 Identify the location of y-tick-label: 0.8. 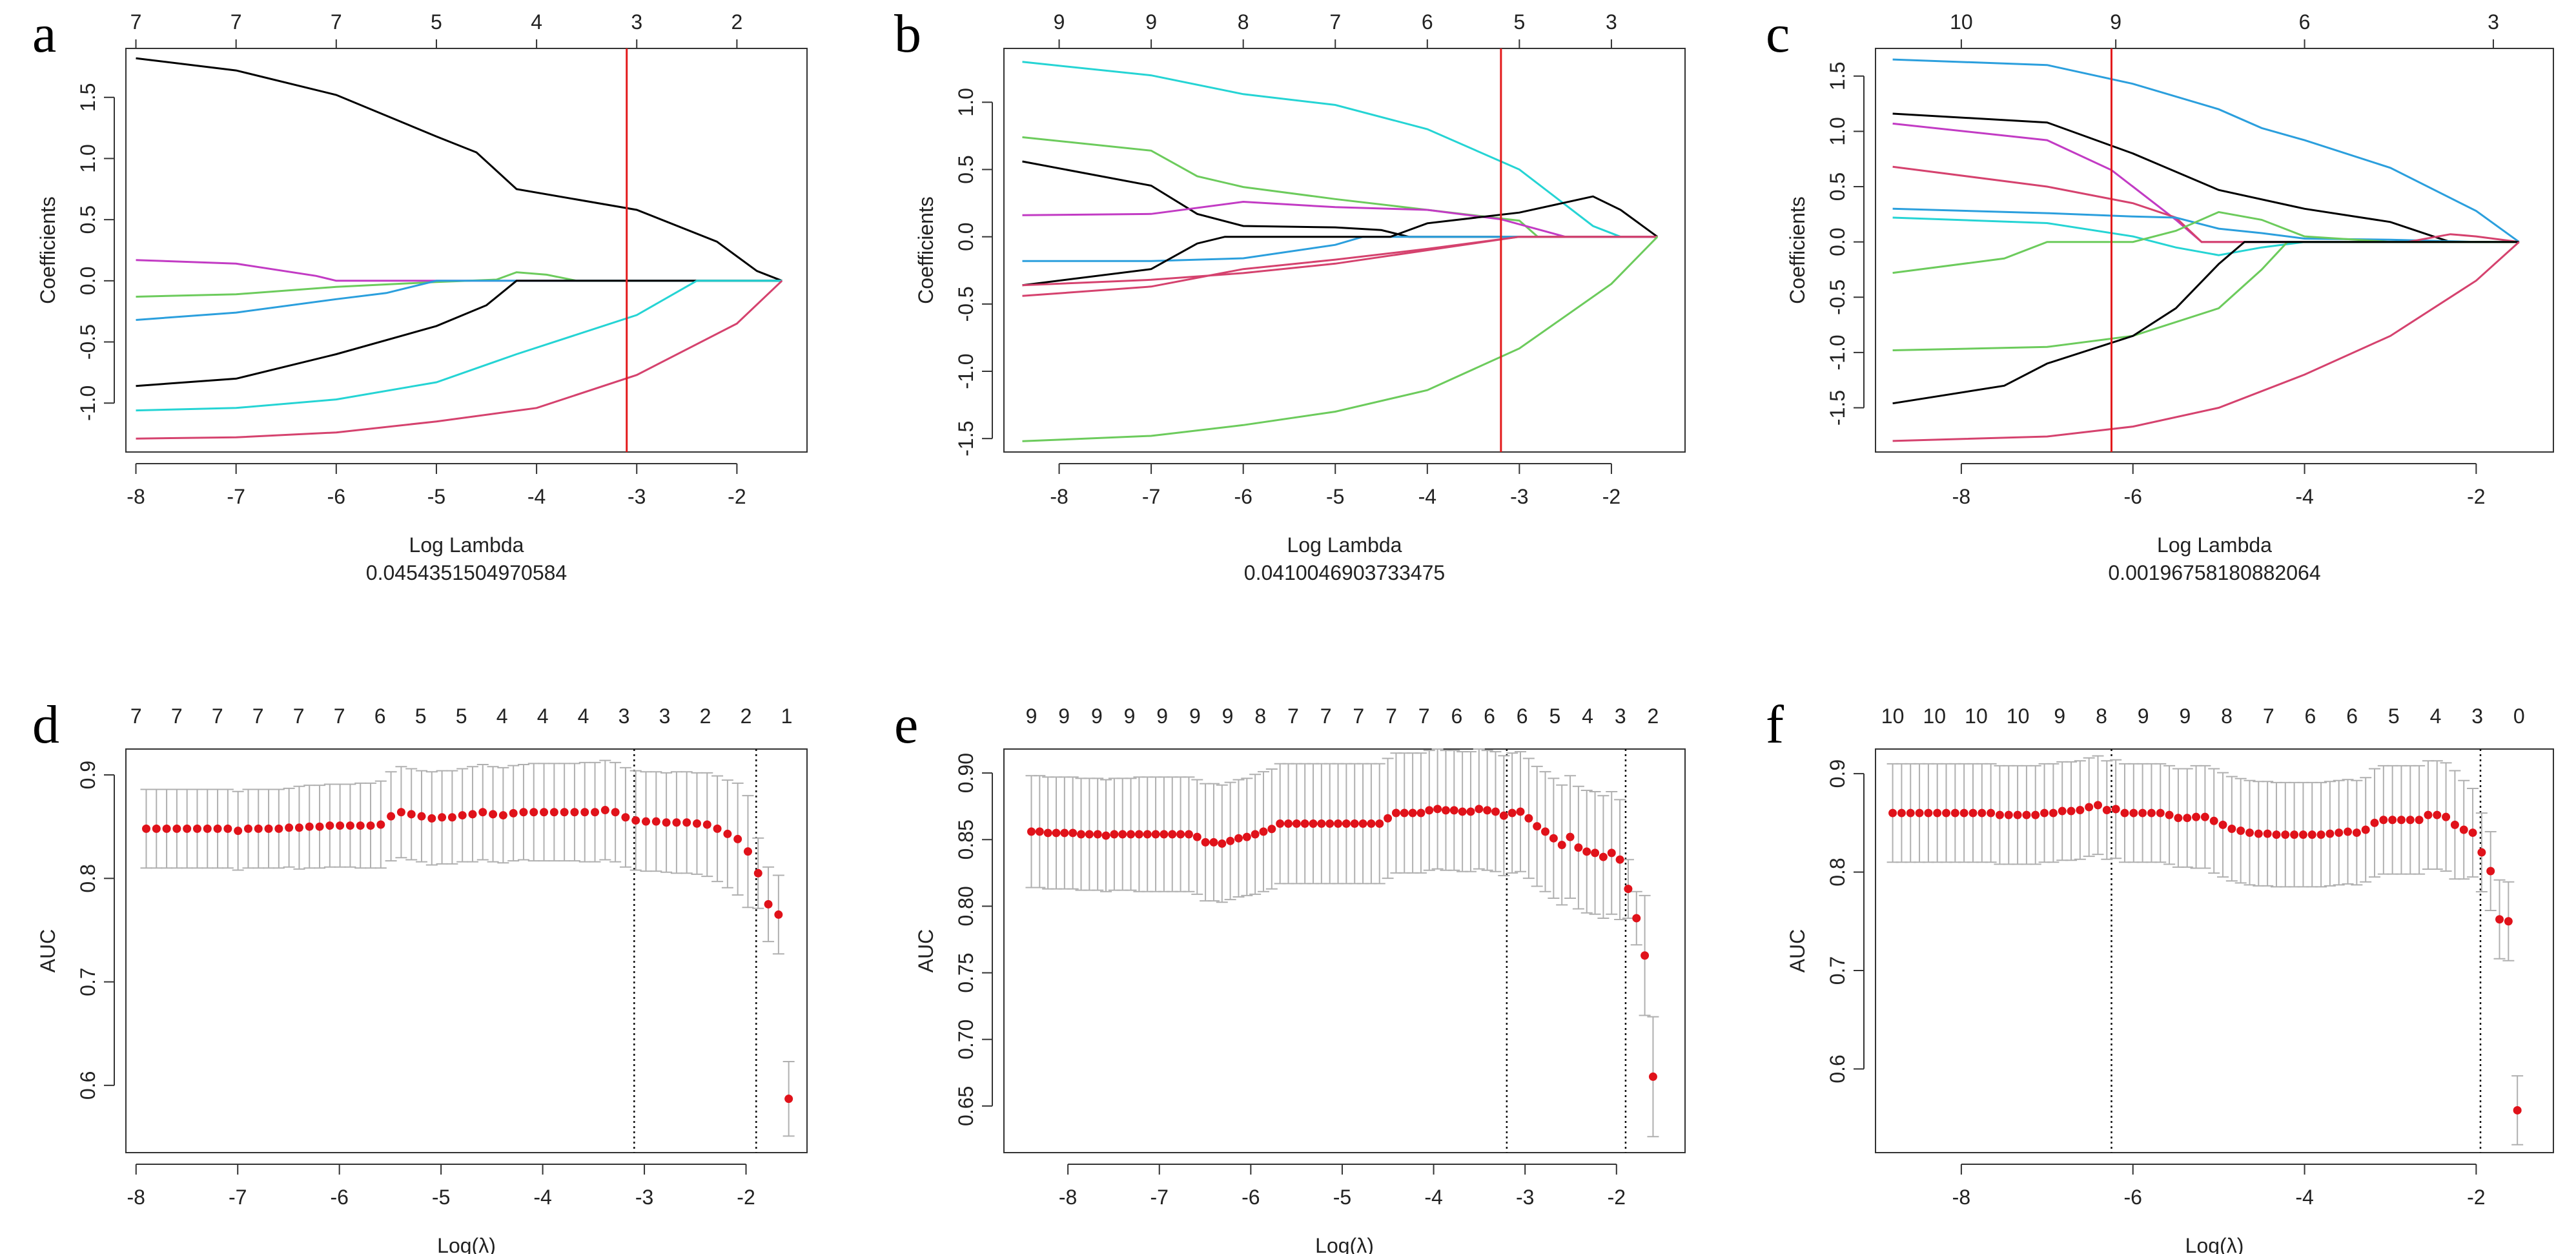
(1838, 872).